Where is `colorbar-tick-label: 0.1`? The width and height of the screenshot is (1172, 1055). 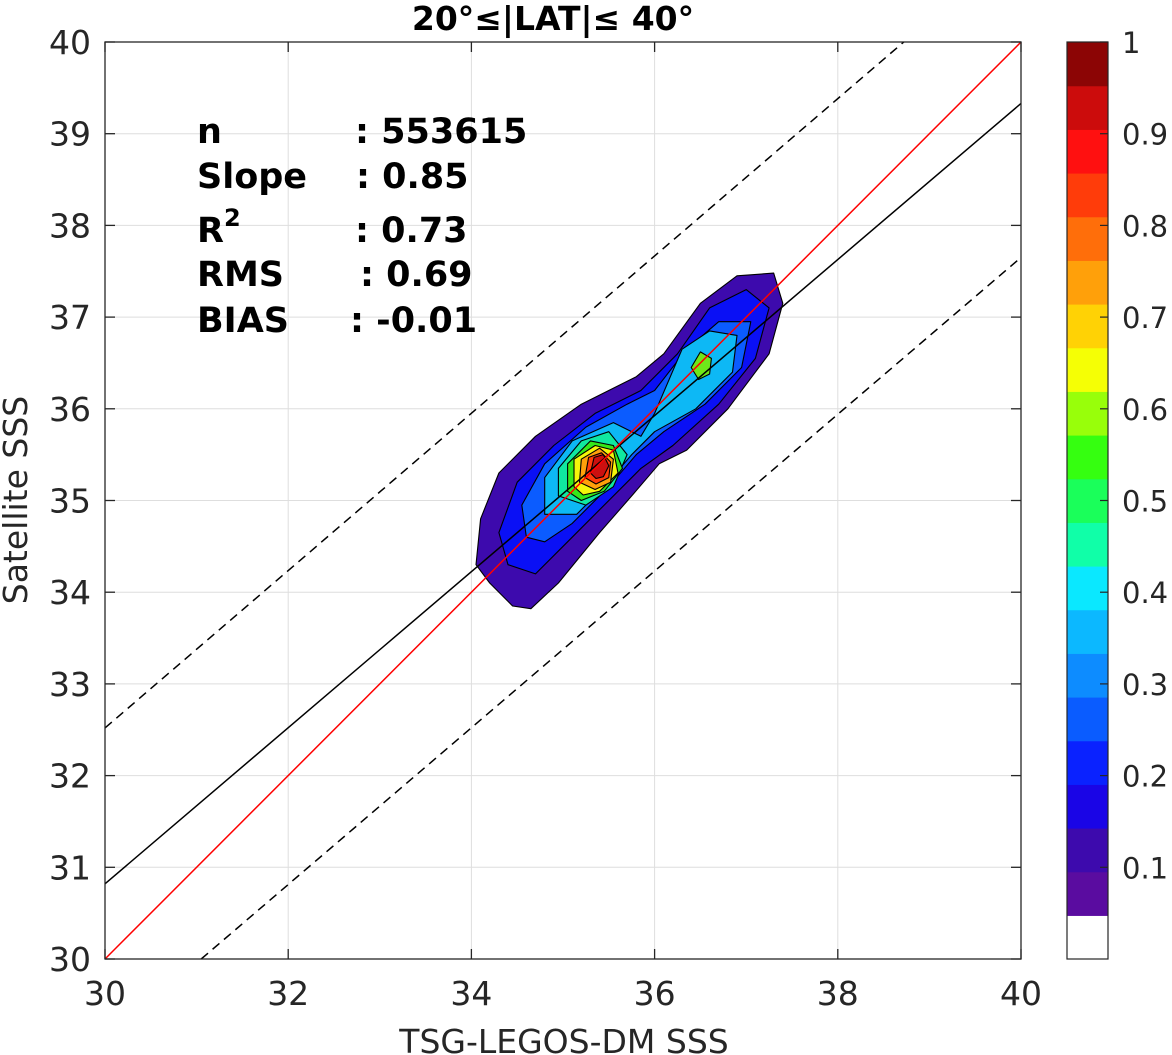
colorbar-tick-label: 0.1 is located at coordinates (1145, 868).